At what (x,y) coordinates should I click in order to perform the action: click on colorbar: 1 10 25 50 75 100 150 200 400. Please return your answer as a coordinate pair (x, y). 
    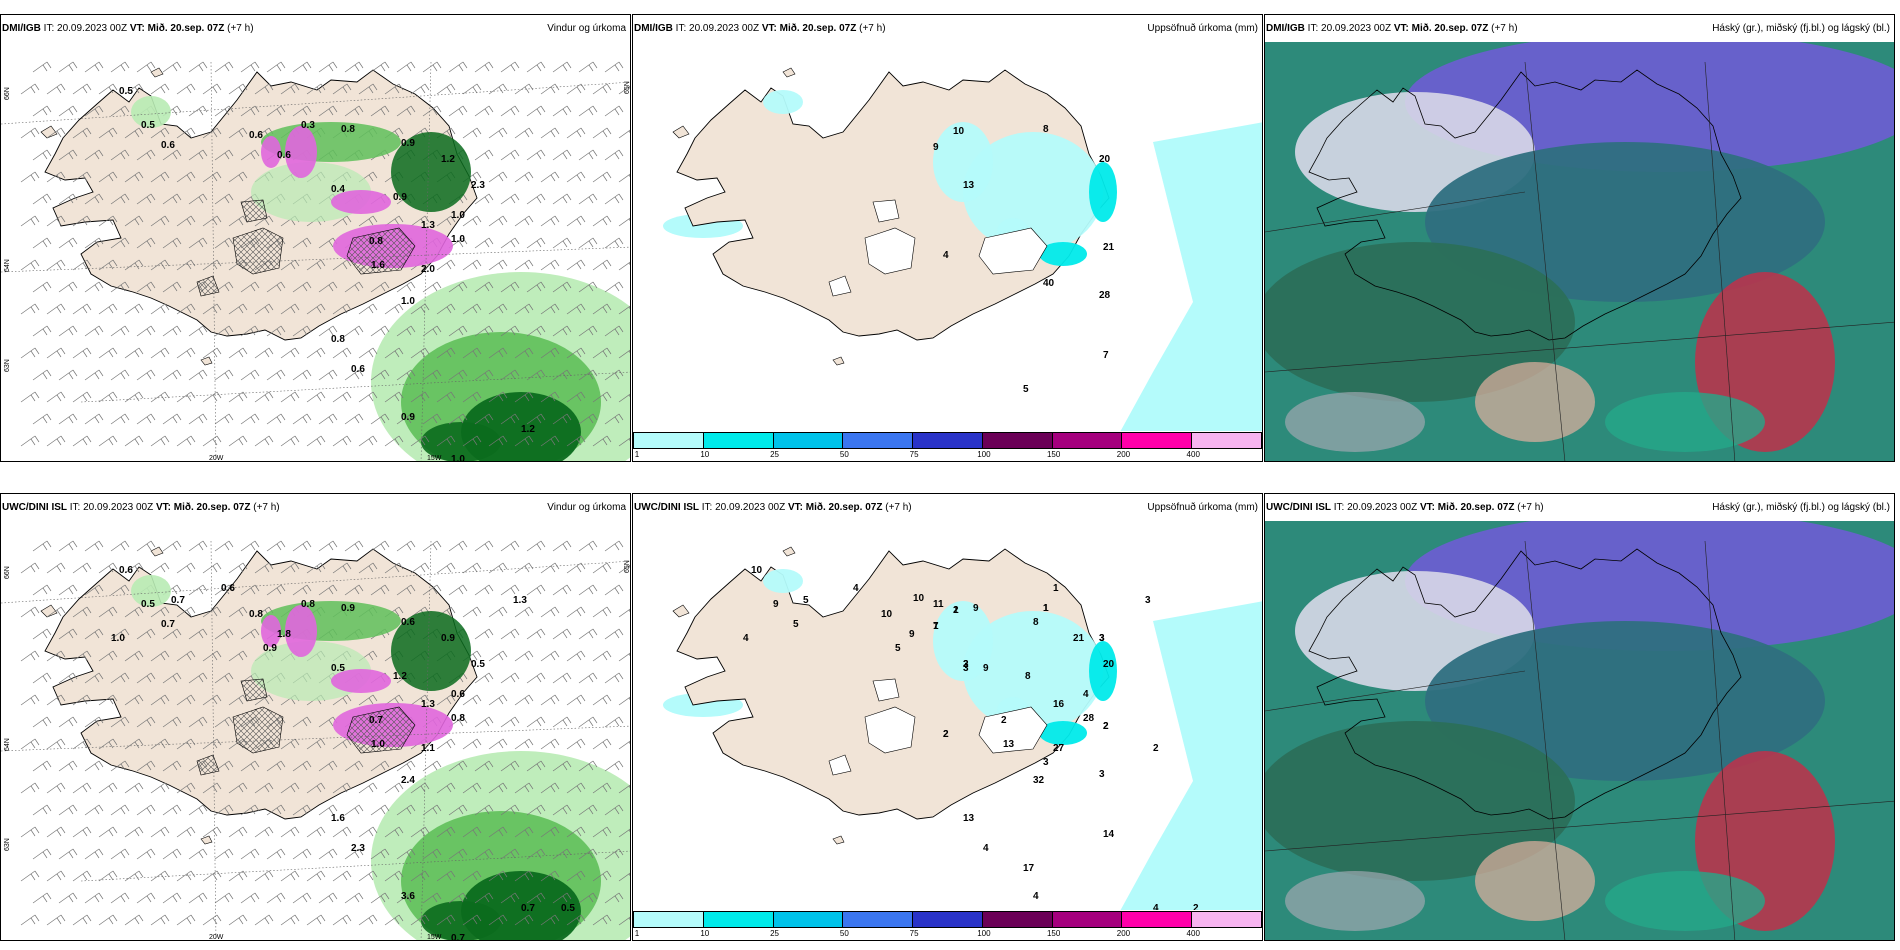
    Looking at the image, I should click on (947, 446).